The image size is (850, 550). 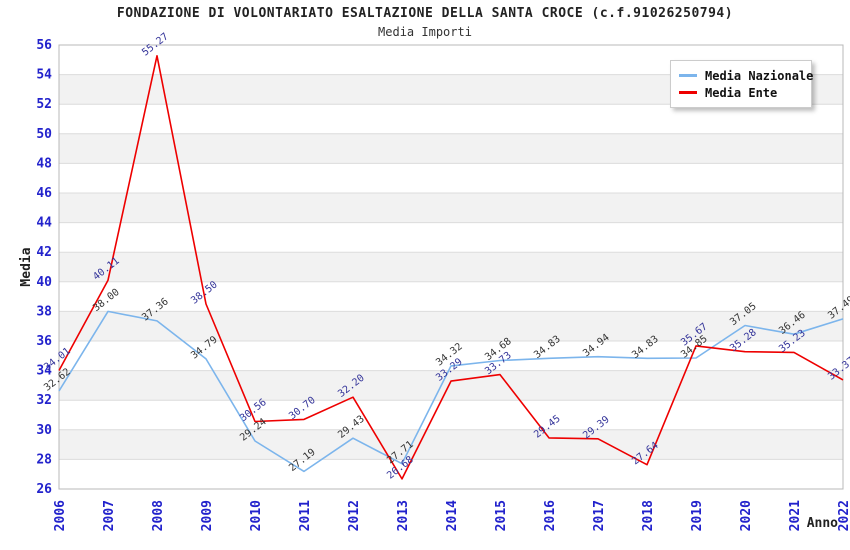 What do you see at coordinates (44, 252) in the screenshot?
I see `y-tick-label: 42` at bounding box center [44, 252].